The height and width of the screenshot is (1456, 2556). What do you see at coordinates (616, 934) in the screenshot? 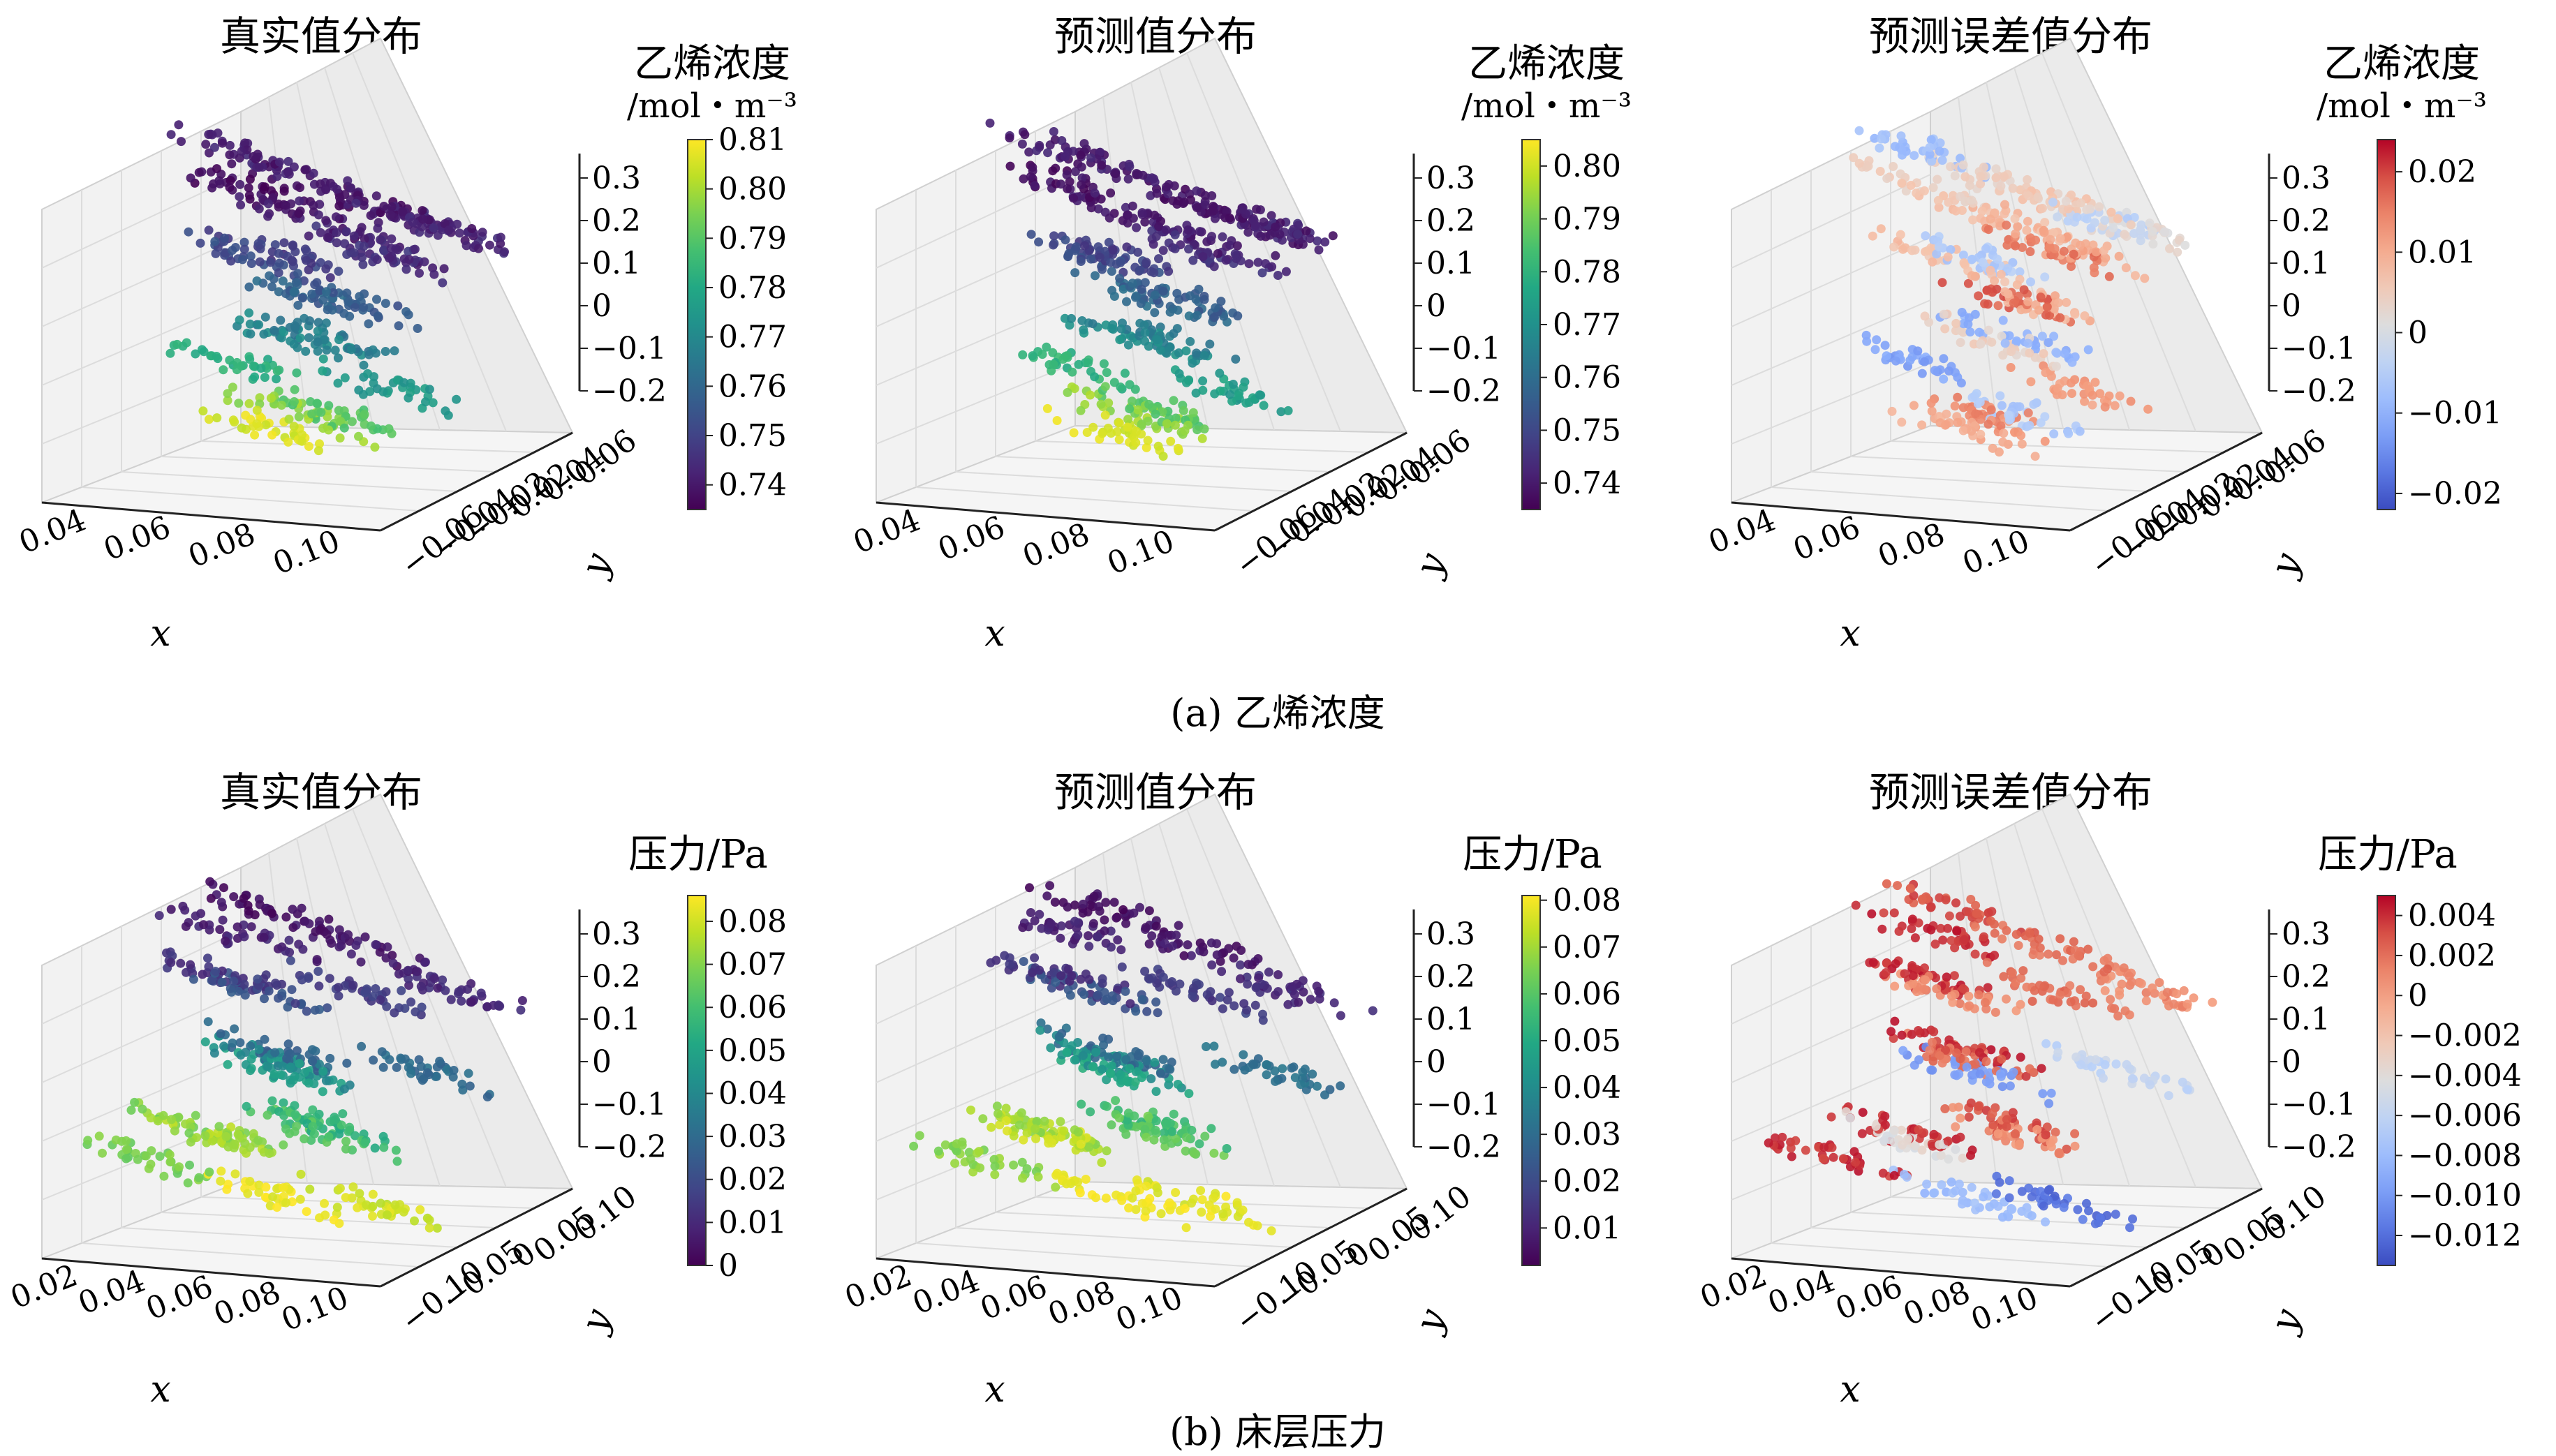
I see `z-tick-label: 0.3` at bounding box center [616, 934].